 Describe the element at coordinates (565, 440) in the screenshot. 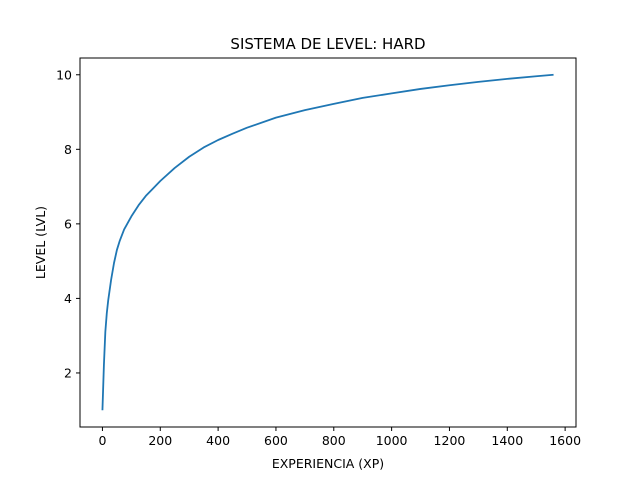

I see `x-tick-label: 1600` at that location.